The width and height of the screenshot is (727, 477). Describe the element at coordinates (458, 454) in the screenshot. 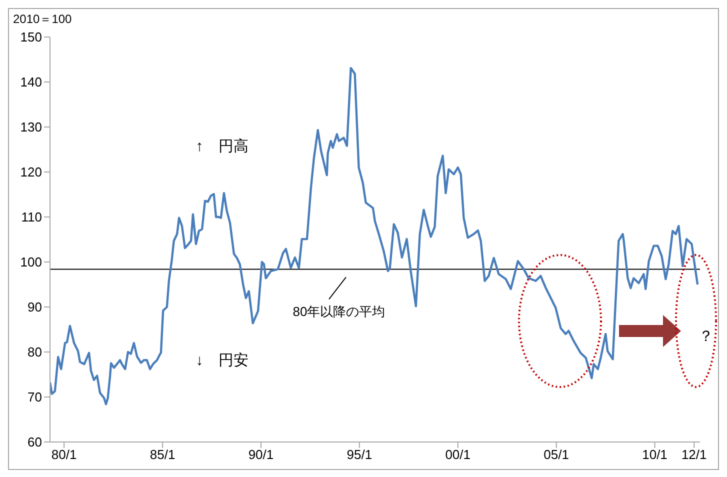

I see `x-tick-label: 00/1` at that location.